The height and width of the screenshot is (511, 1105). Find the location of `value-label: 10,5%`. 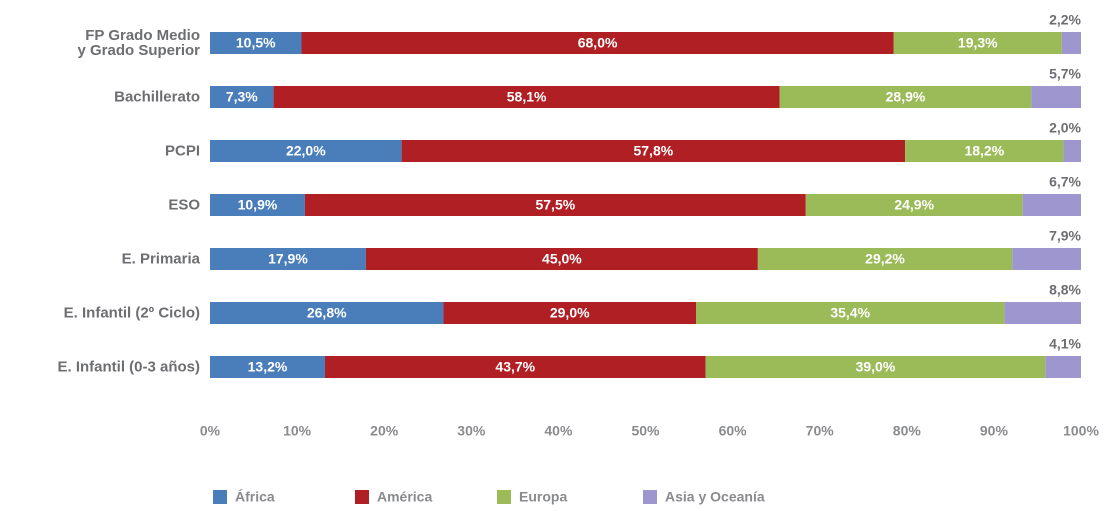

value-label: 10,5% is located at coordinates (256, 43).